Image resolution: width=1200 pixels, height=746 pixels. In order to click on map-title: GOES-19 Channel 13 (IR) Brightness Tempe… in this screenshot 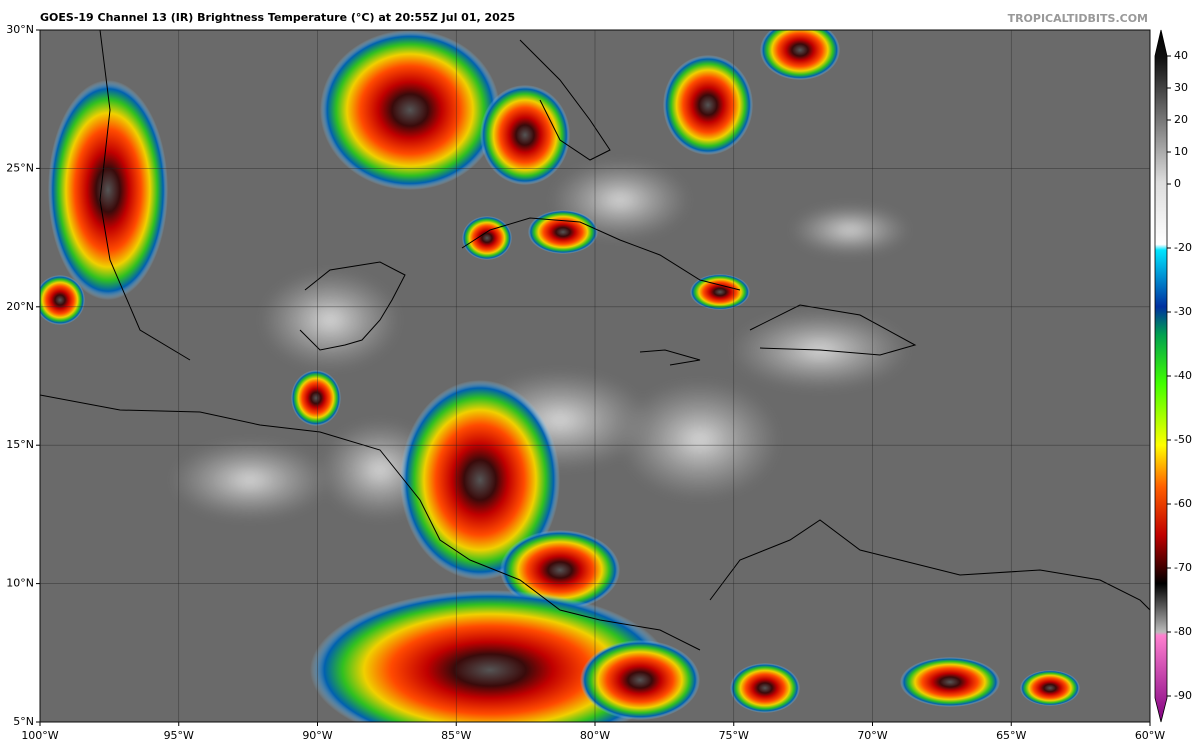, I will do `click(277, 17)`.